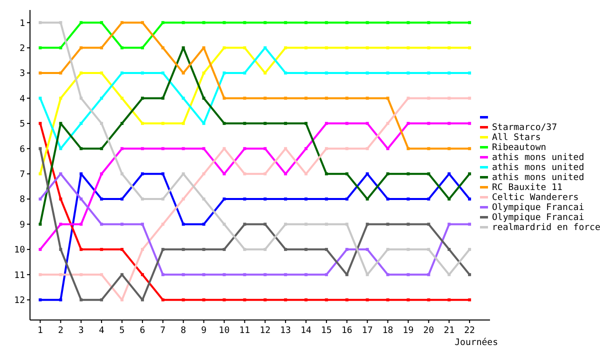 The image size is (600, 350). I want to click on x-tick-label: 20, so click(428, 331).